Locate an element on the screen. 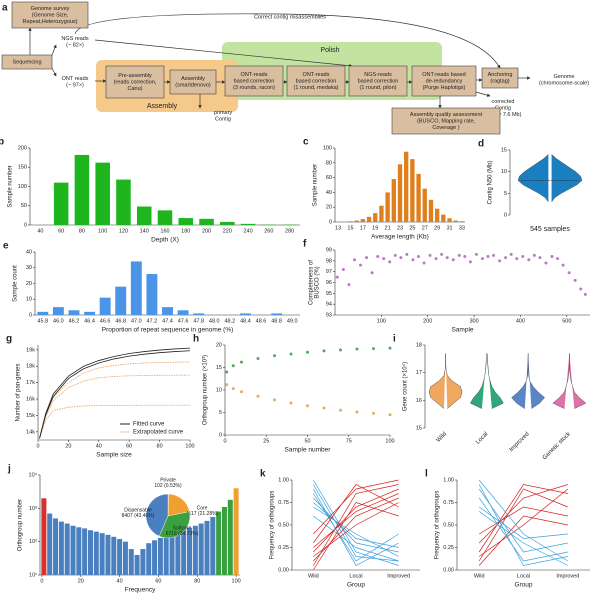  x-tick-label: 19 is located at coordinates (375, 228).